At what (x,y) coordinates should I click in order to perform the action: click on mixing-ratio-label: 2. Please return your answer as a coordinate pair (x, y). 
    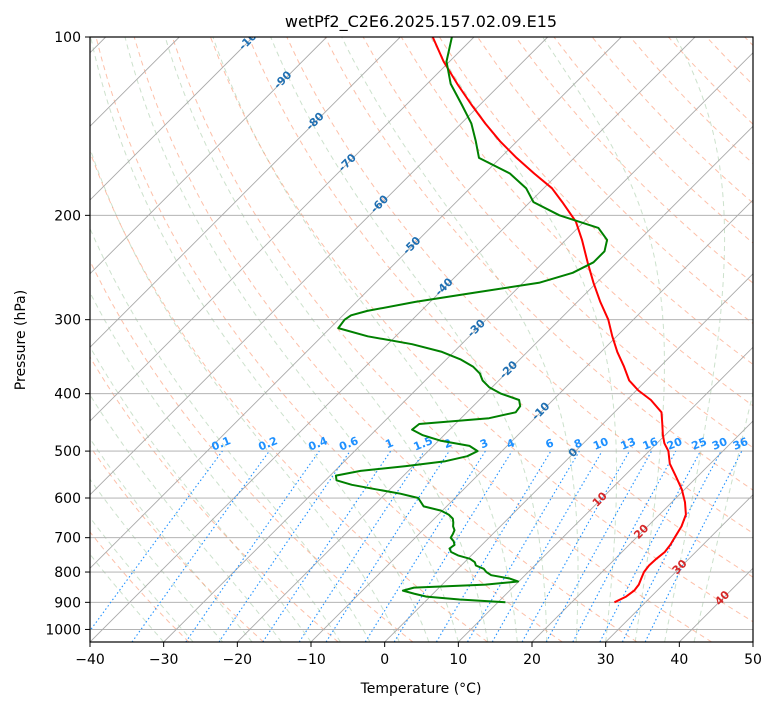
    Looking at the image, I should click on (448, 443).